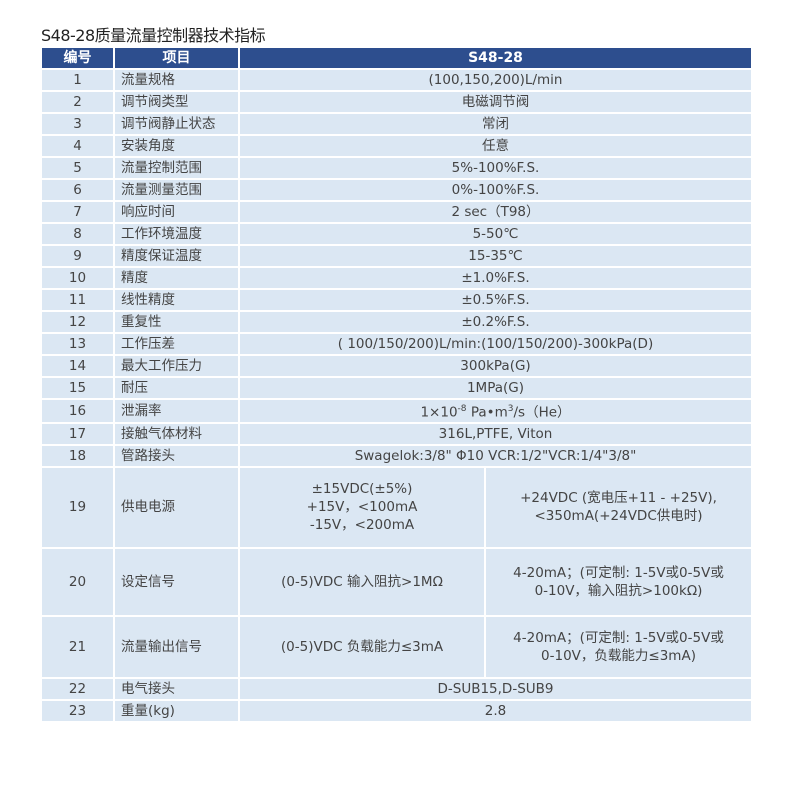  I want to click on row-number: 16, so click(77, 411).